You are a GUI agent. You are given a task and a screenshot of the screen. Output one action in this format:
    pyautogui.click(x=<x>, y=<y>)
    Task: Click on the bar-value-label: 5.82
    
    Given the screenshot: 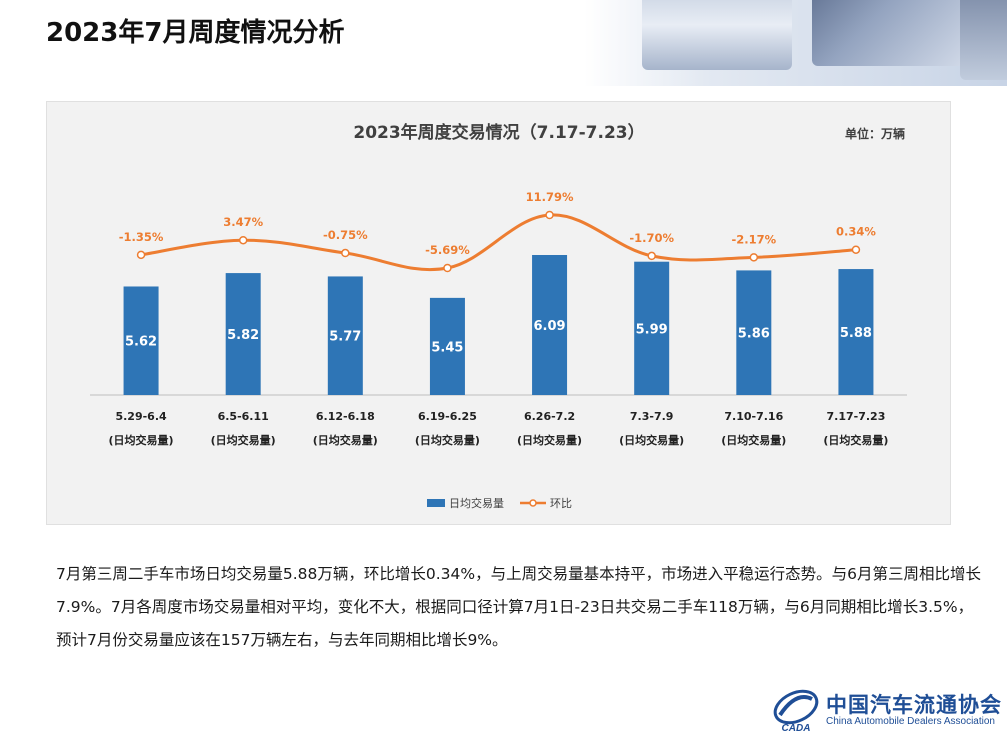 What is the action you would take?
    pyautogui.click(x=243, y=335)
    